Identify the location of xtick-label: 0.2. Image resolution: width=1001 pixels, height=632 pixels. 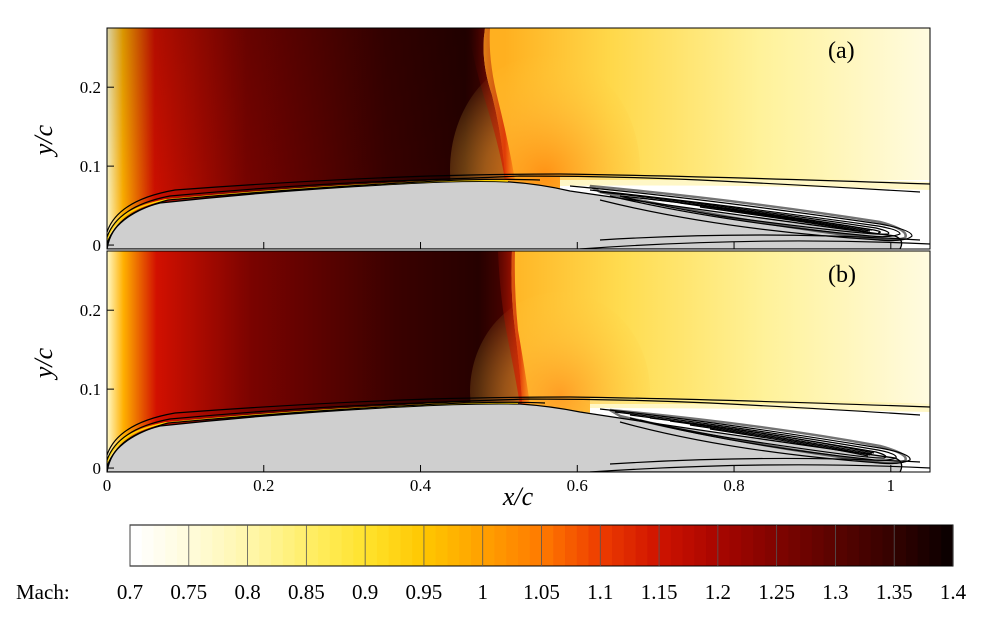
(263, 485).